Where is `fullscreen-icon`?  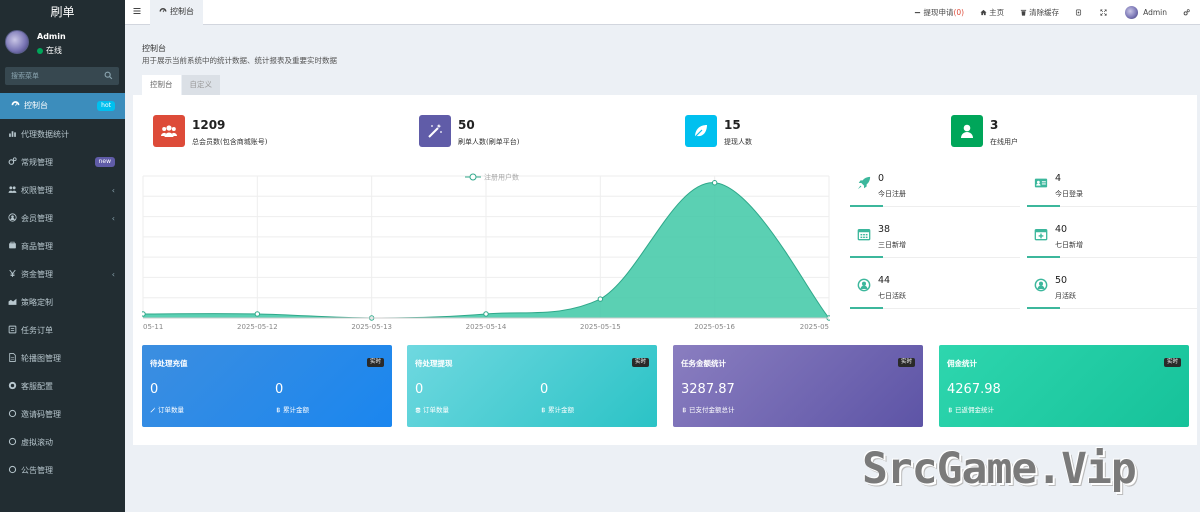 fullscreen-icon is located at coordinates (1103, 12).